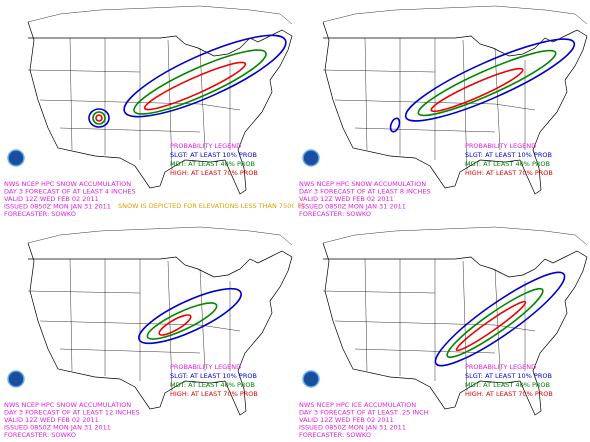 This screenshot has width=590, height=442. What do you see at coordinates (364, 413) in the screenshot?
I see `info-line: DAY 3 FORECAST OF AT LEAST .25 INCH` at bounding box center [364, 413].